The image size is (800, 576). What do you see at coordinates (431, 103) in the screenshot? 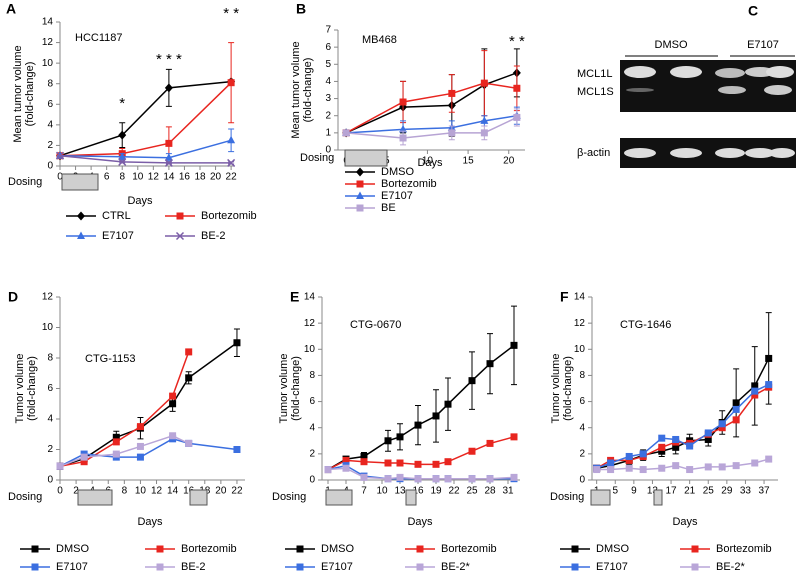
I see `series-line` at bounding box center [431, 103].